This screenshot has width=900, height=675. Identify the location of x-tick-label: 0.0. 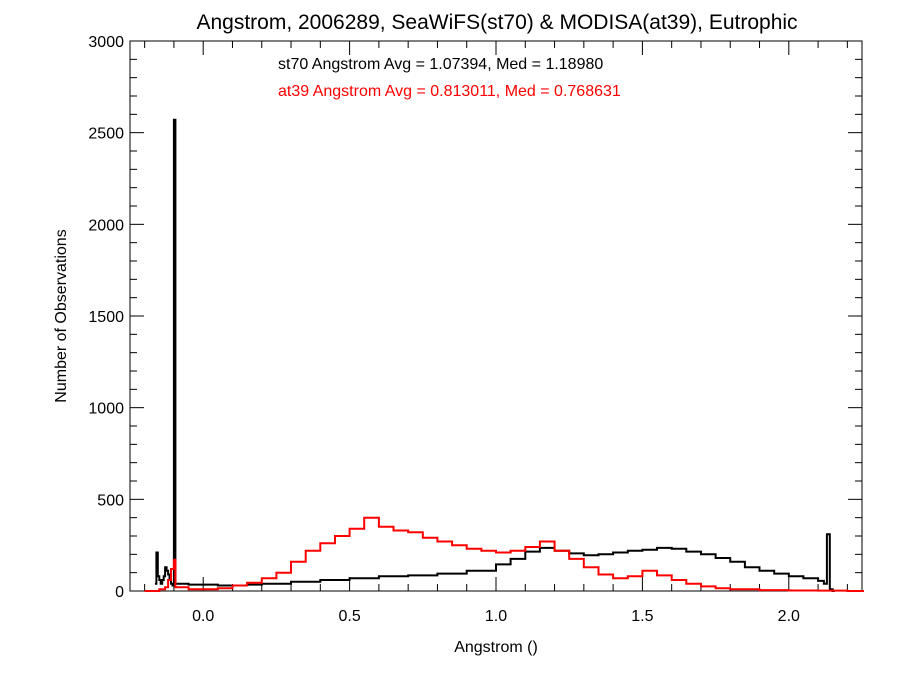
(203, 616).